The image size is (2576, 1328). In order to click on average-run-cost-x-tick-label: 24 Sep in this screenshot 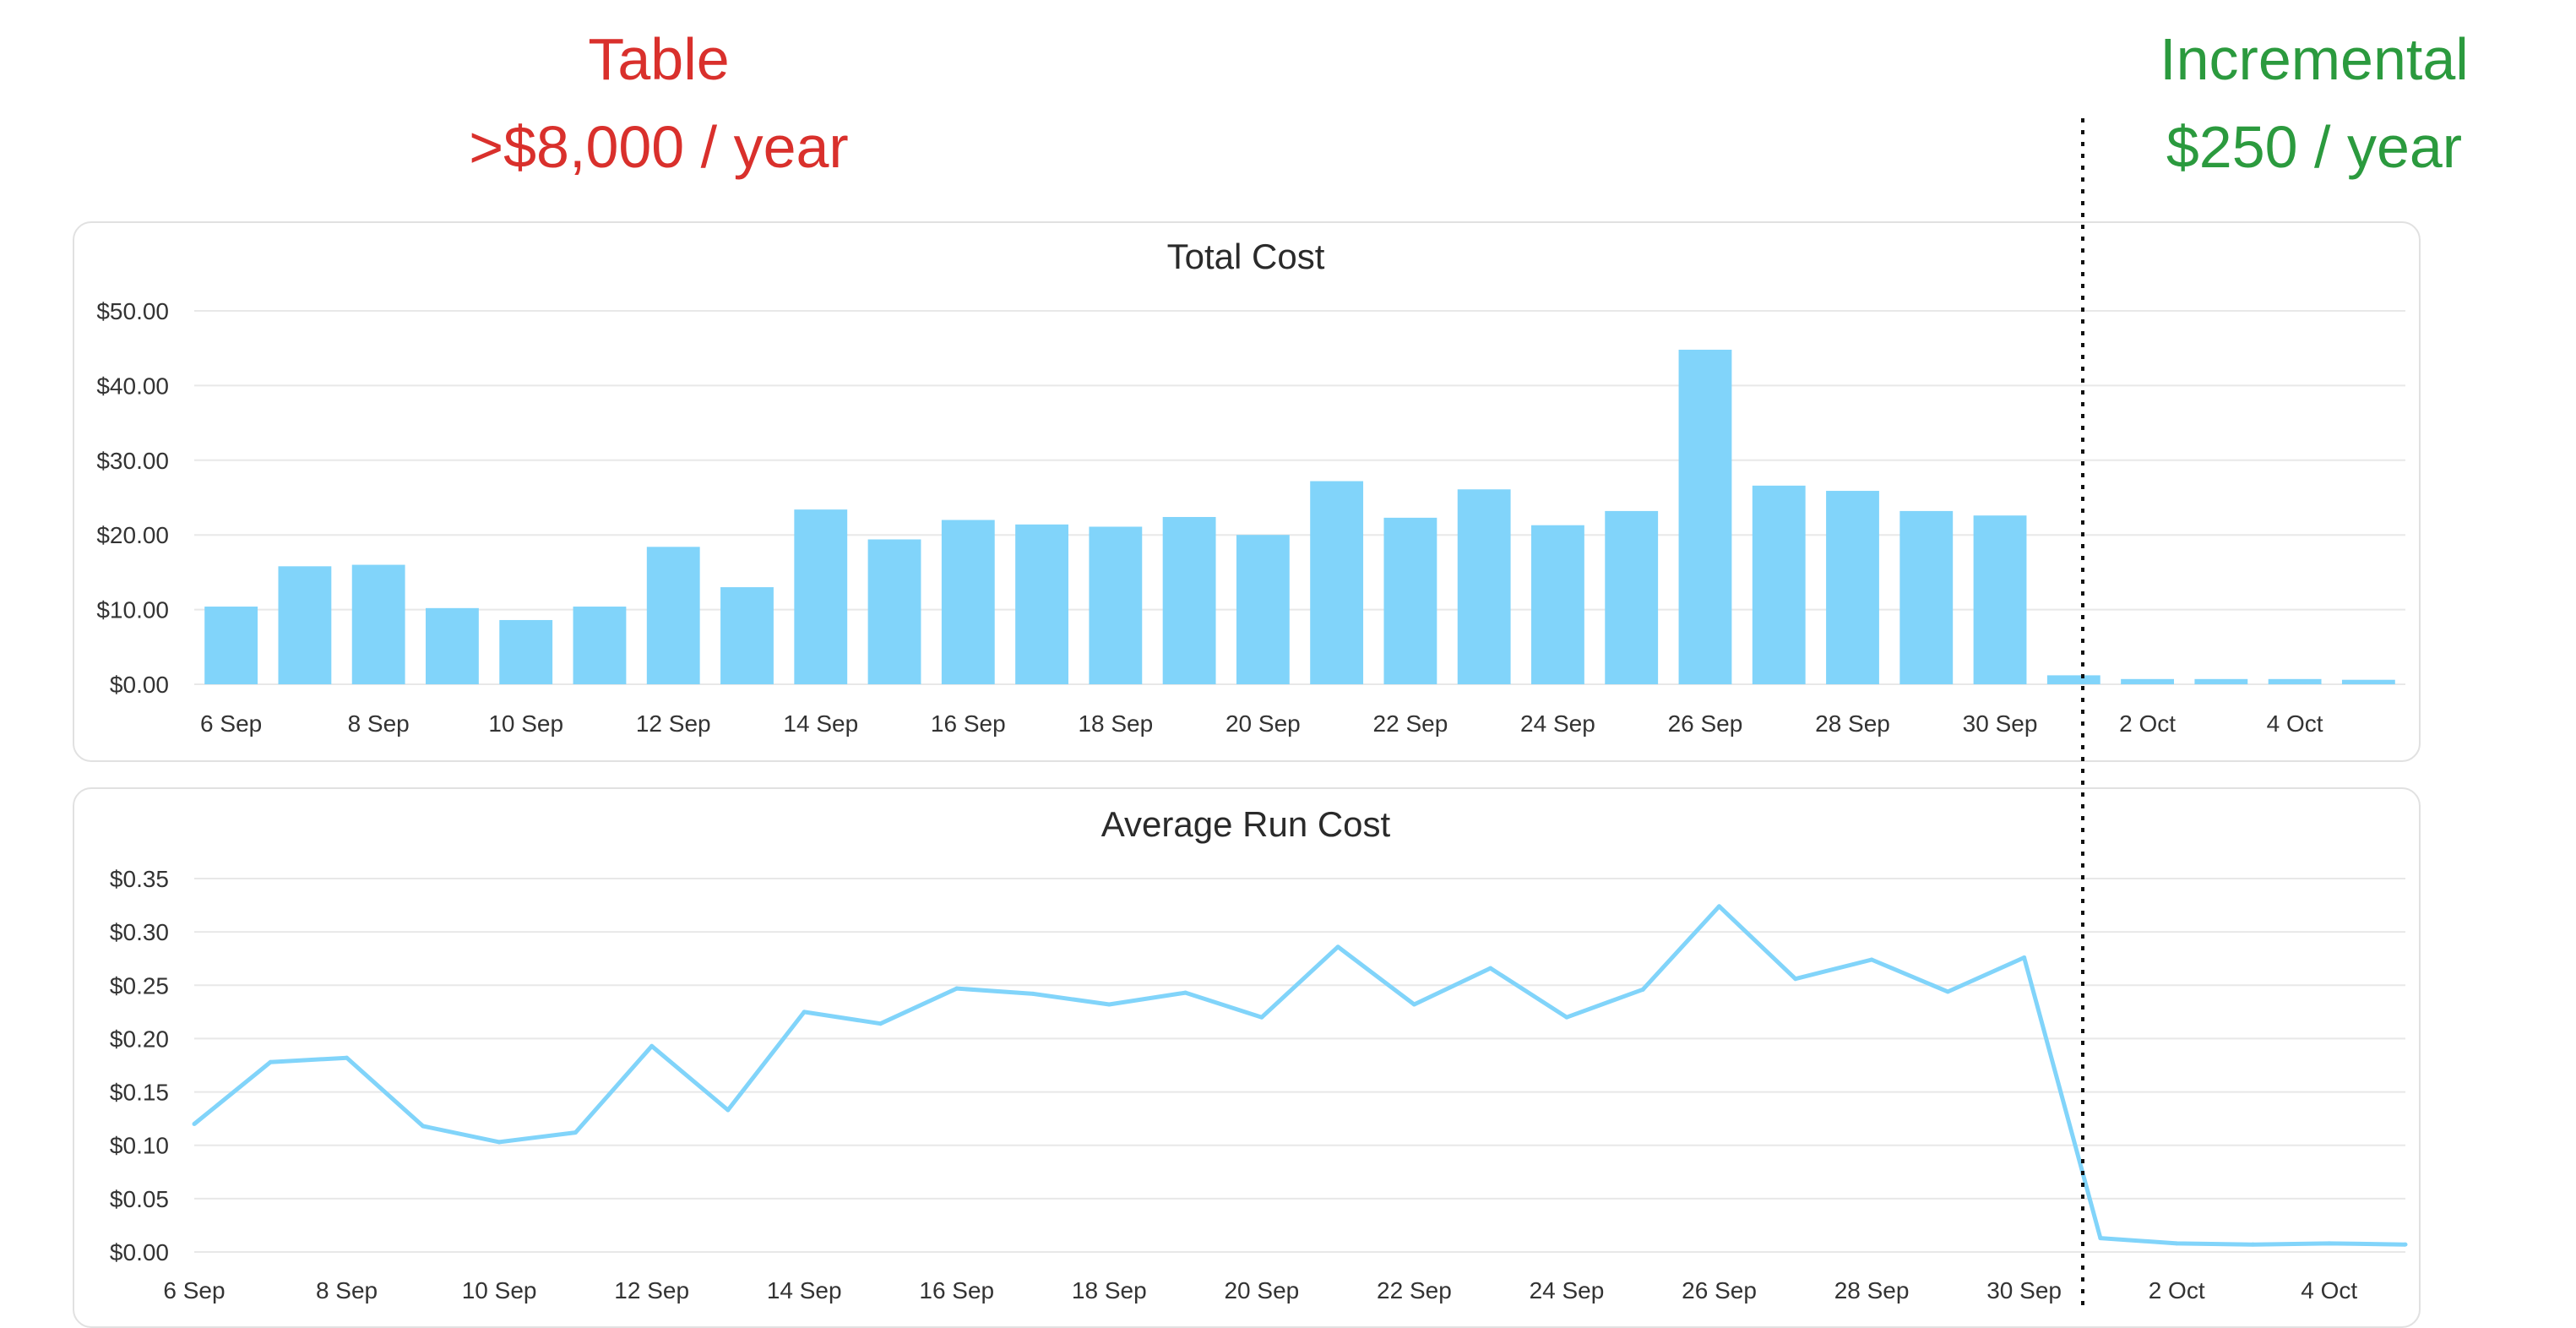, I will do `click(1567, 1290)`.